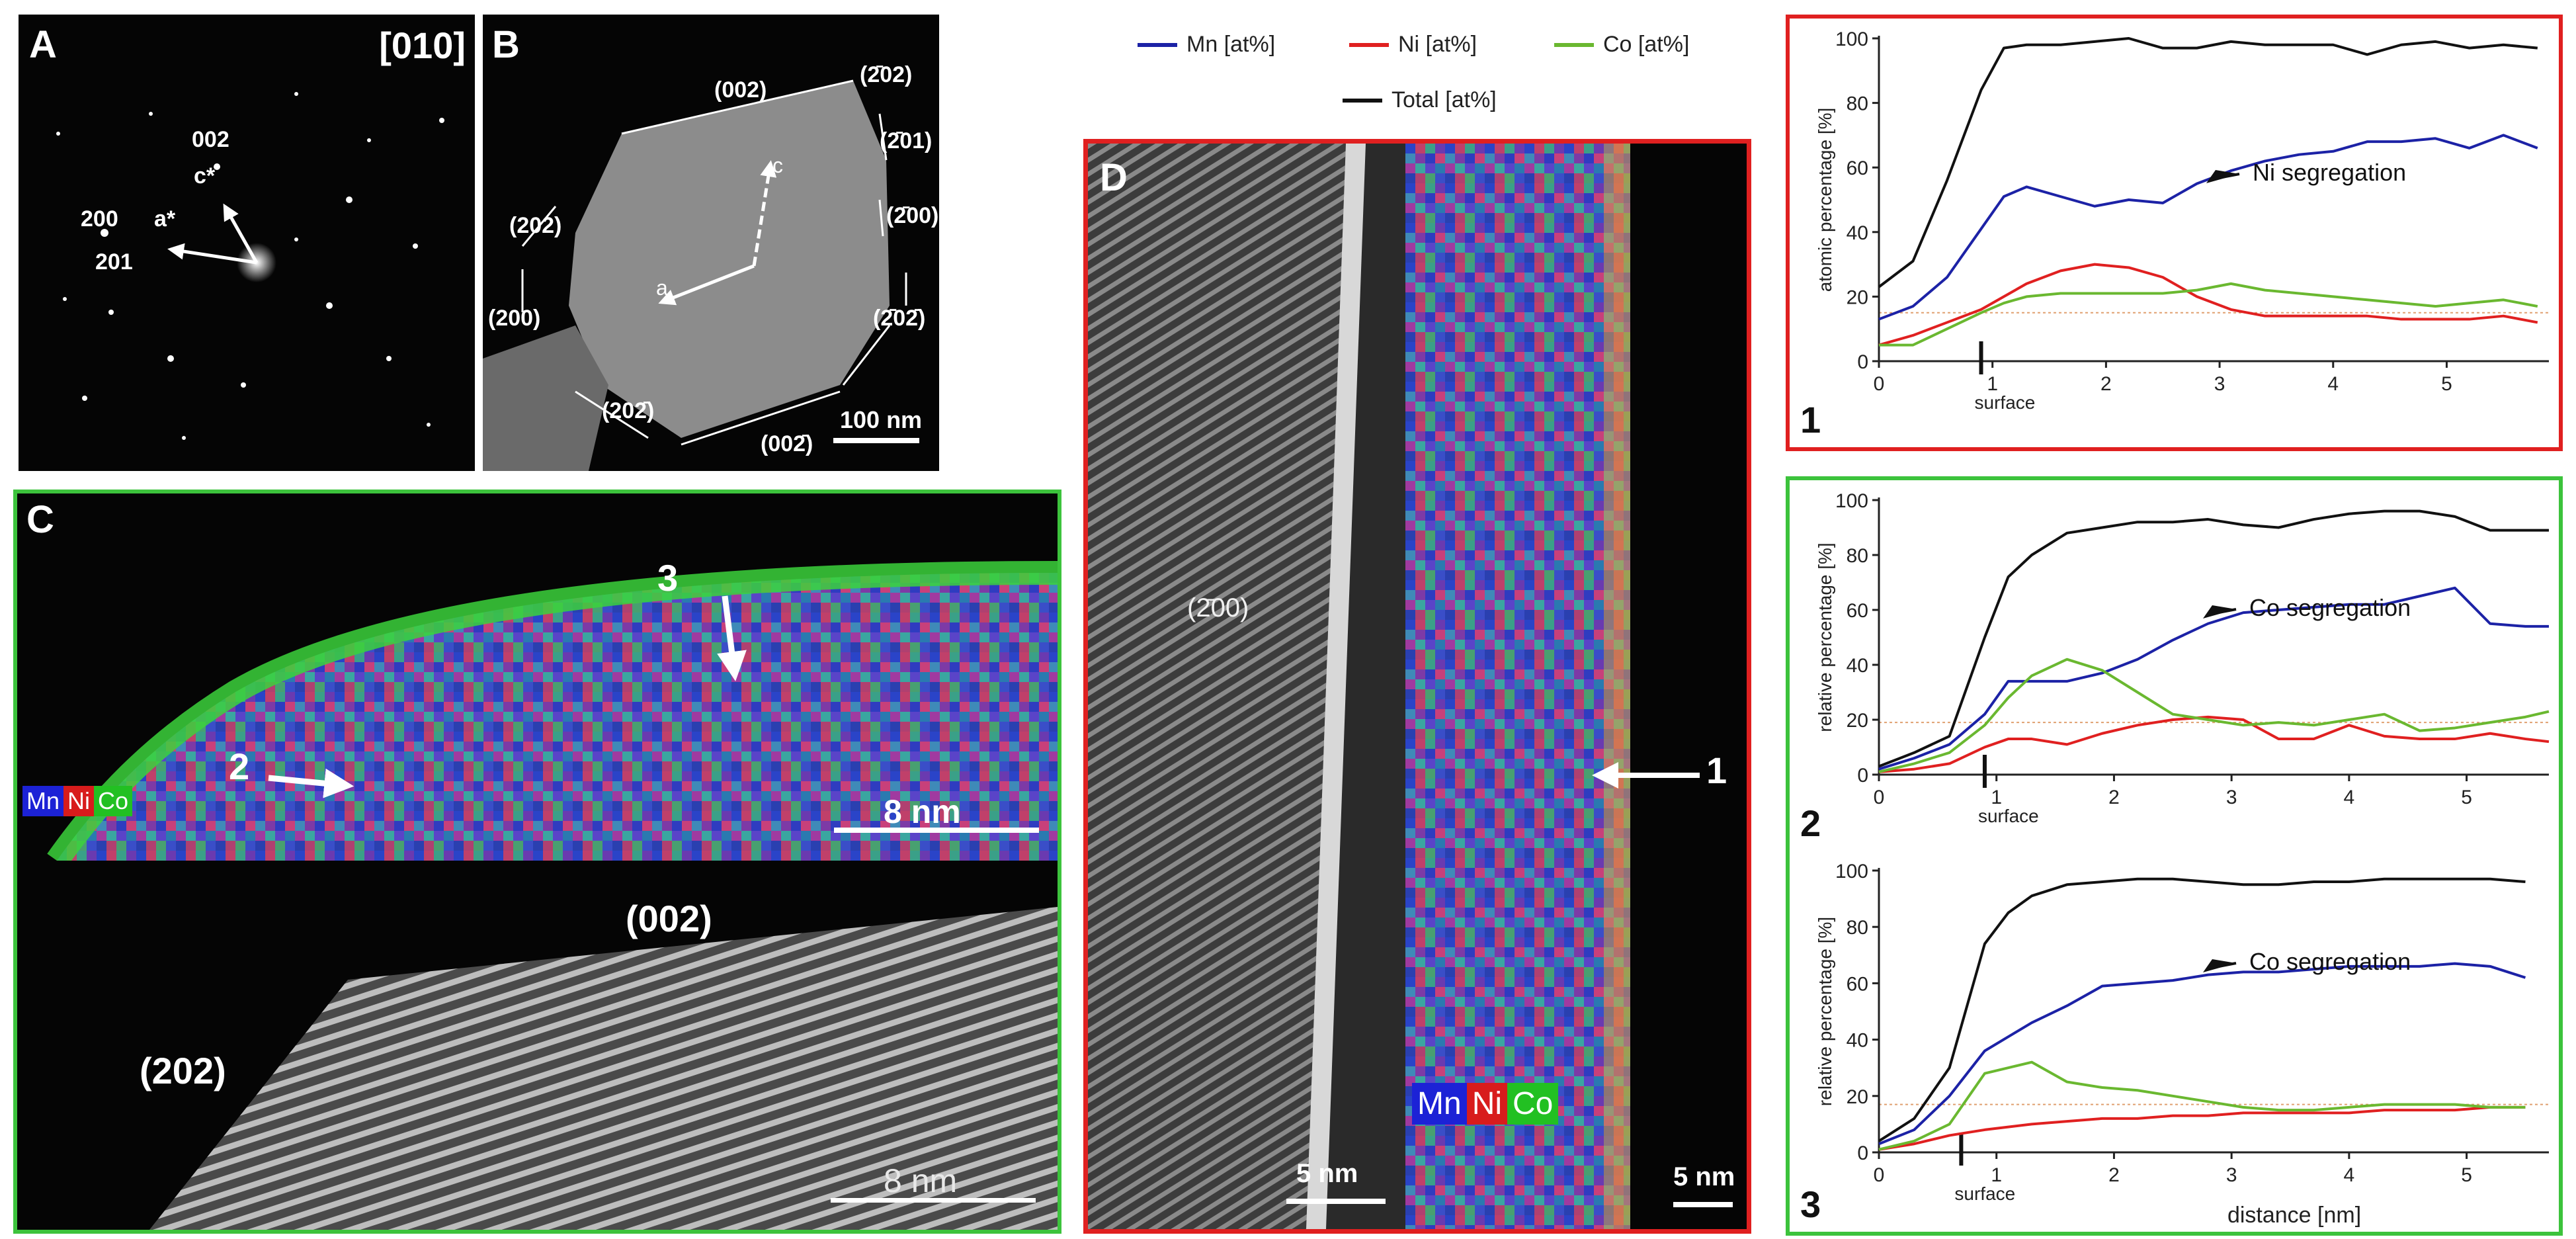  Describe the element at coordinates (2219, 384) in the screenshot. I see `chart-1-xtick-label: 3` at that location.